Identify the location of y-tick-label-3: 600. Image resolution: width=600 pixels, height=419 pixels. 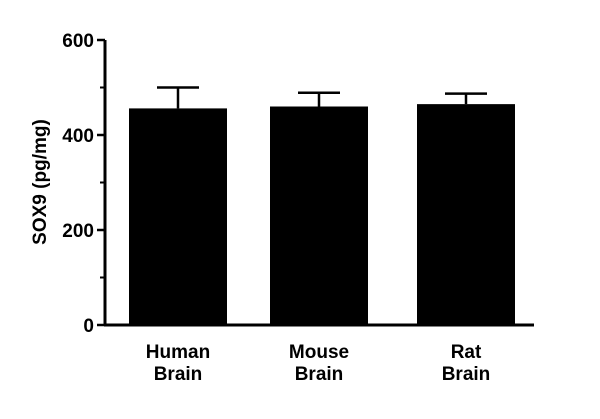
(78, 41).